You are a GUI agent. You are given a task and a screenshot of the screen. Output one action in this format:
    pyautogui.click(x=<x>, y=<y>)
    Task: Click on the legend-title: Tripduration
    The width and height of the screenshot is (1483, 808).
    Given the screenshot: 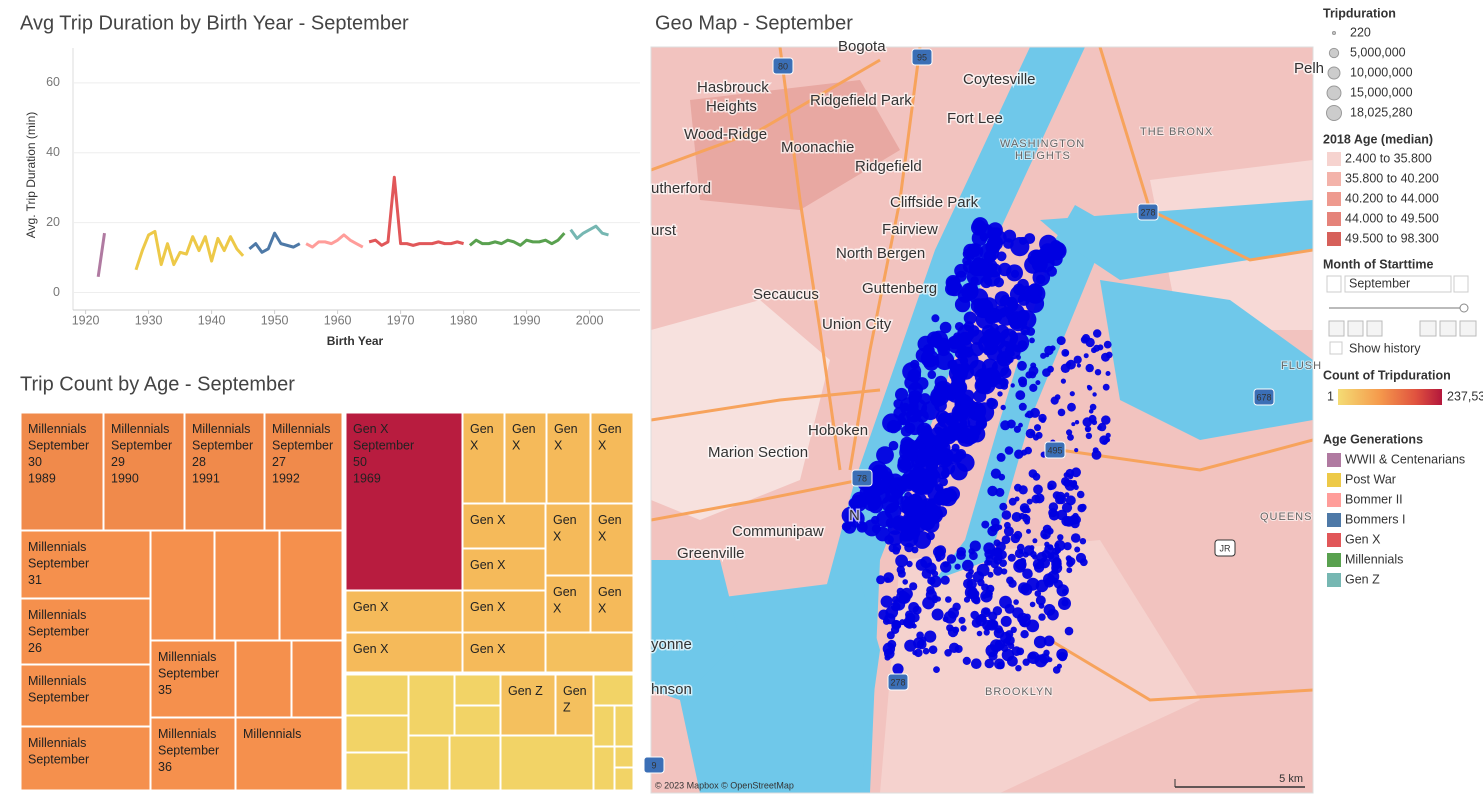 What is the action you would take?
    pyautogui.click(x=1359, y=13)
    